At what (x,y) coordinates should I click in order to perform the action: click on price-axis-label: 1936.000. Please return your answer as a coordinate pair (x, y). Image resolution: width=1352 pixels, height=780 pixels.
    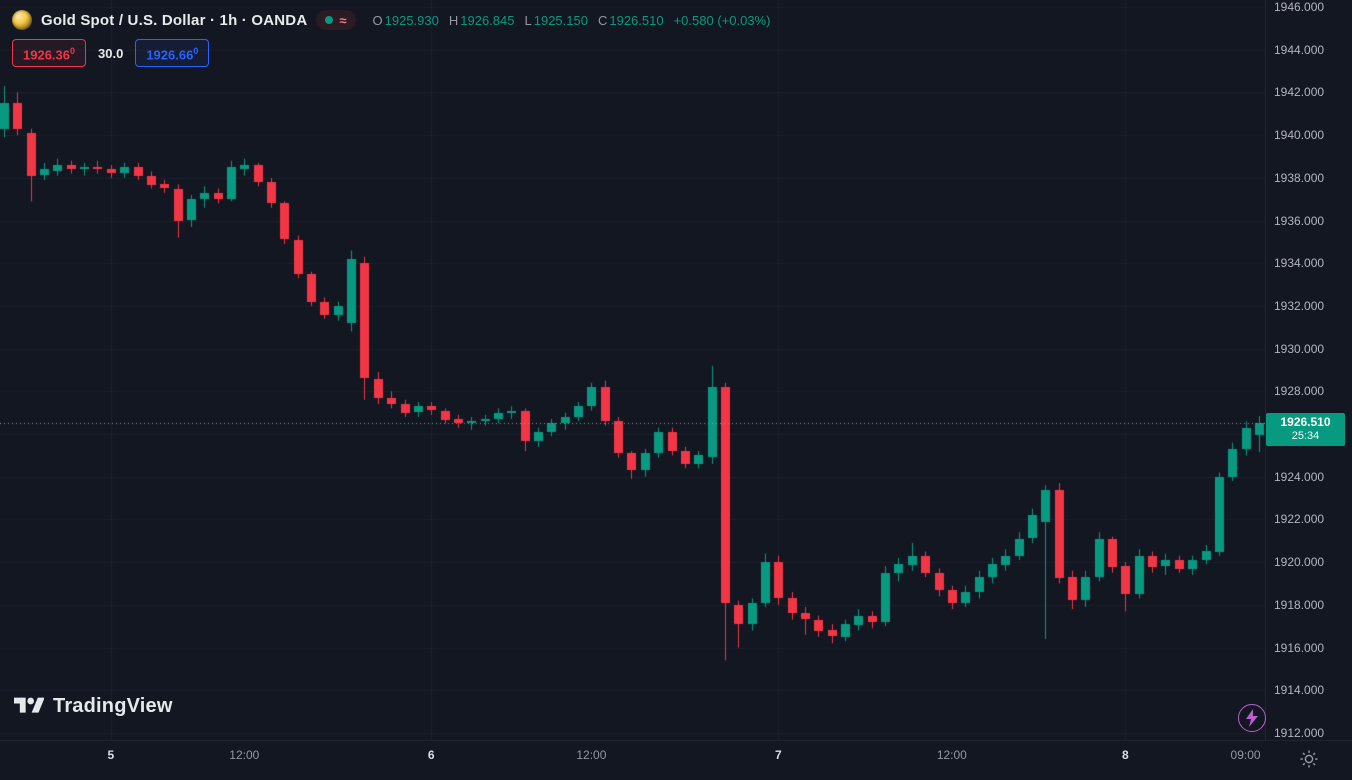
    Looking at the image, I should click on (1299, 220).